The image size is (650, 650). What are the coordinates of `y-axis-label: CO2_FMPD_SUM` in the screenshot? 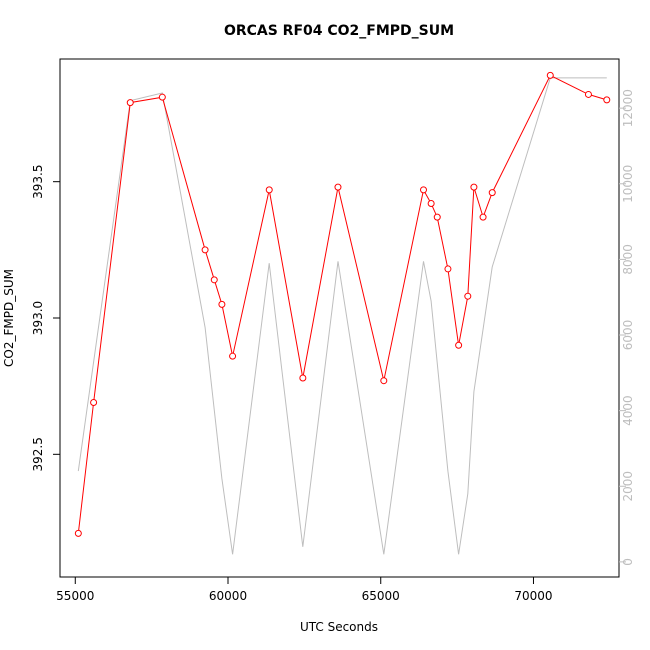 It's located at (9, 318).